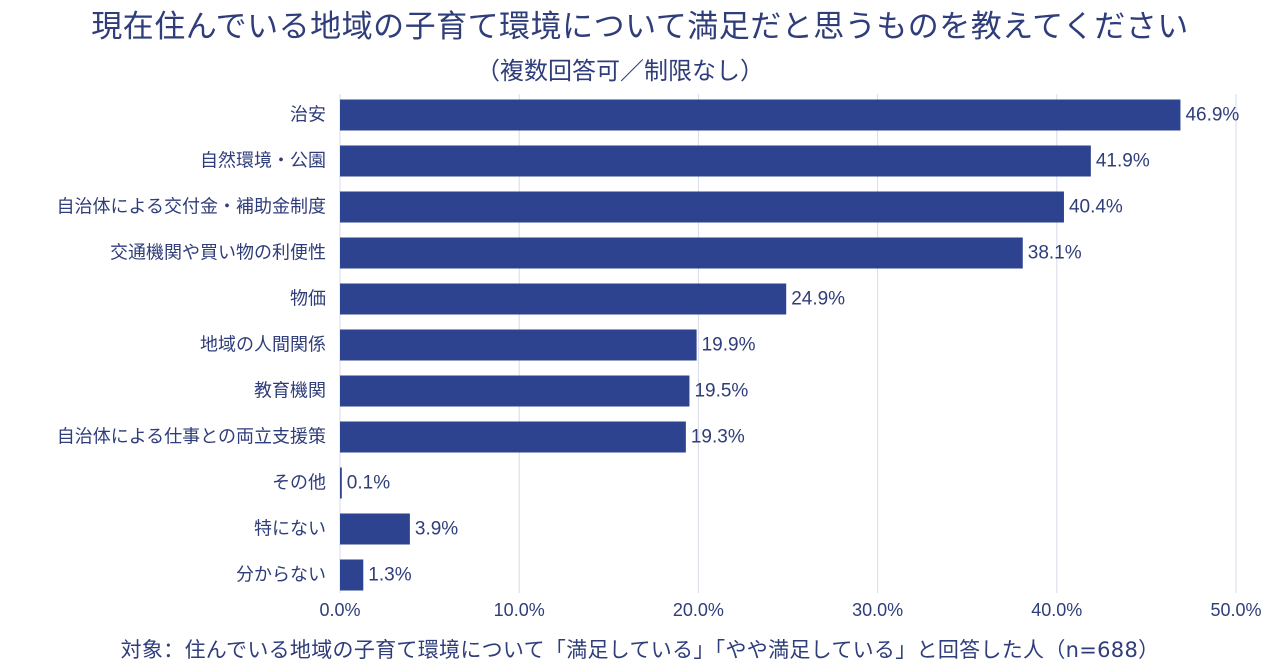 This screenshot has width=1280, height=670. What do you see at coordinates (281, 575) in the screenshot?
I see `category-label-10: 分からない` at bounding box center [281, 575].